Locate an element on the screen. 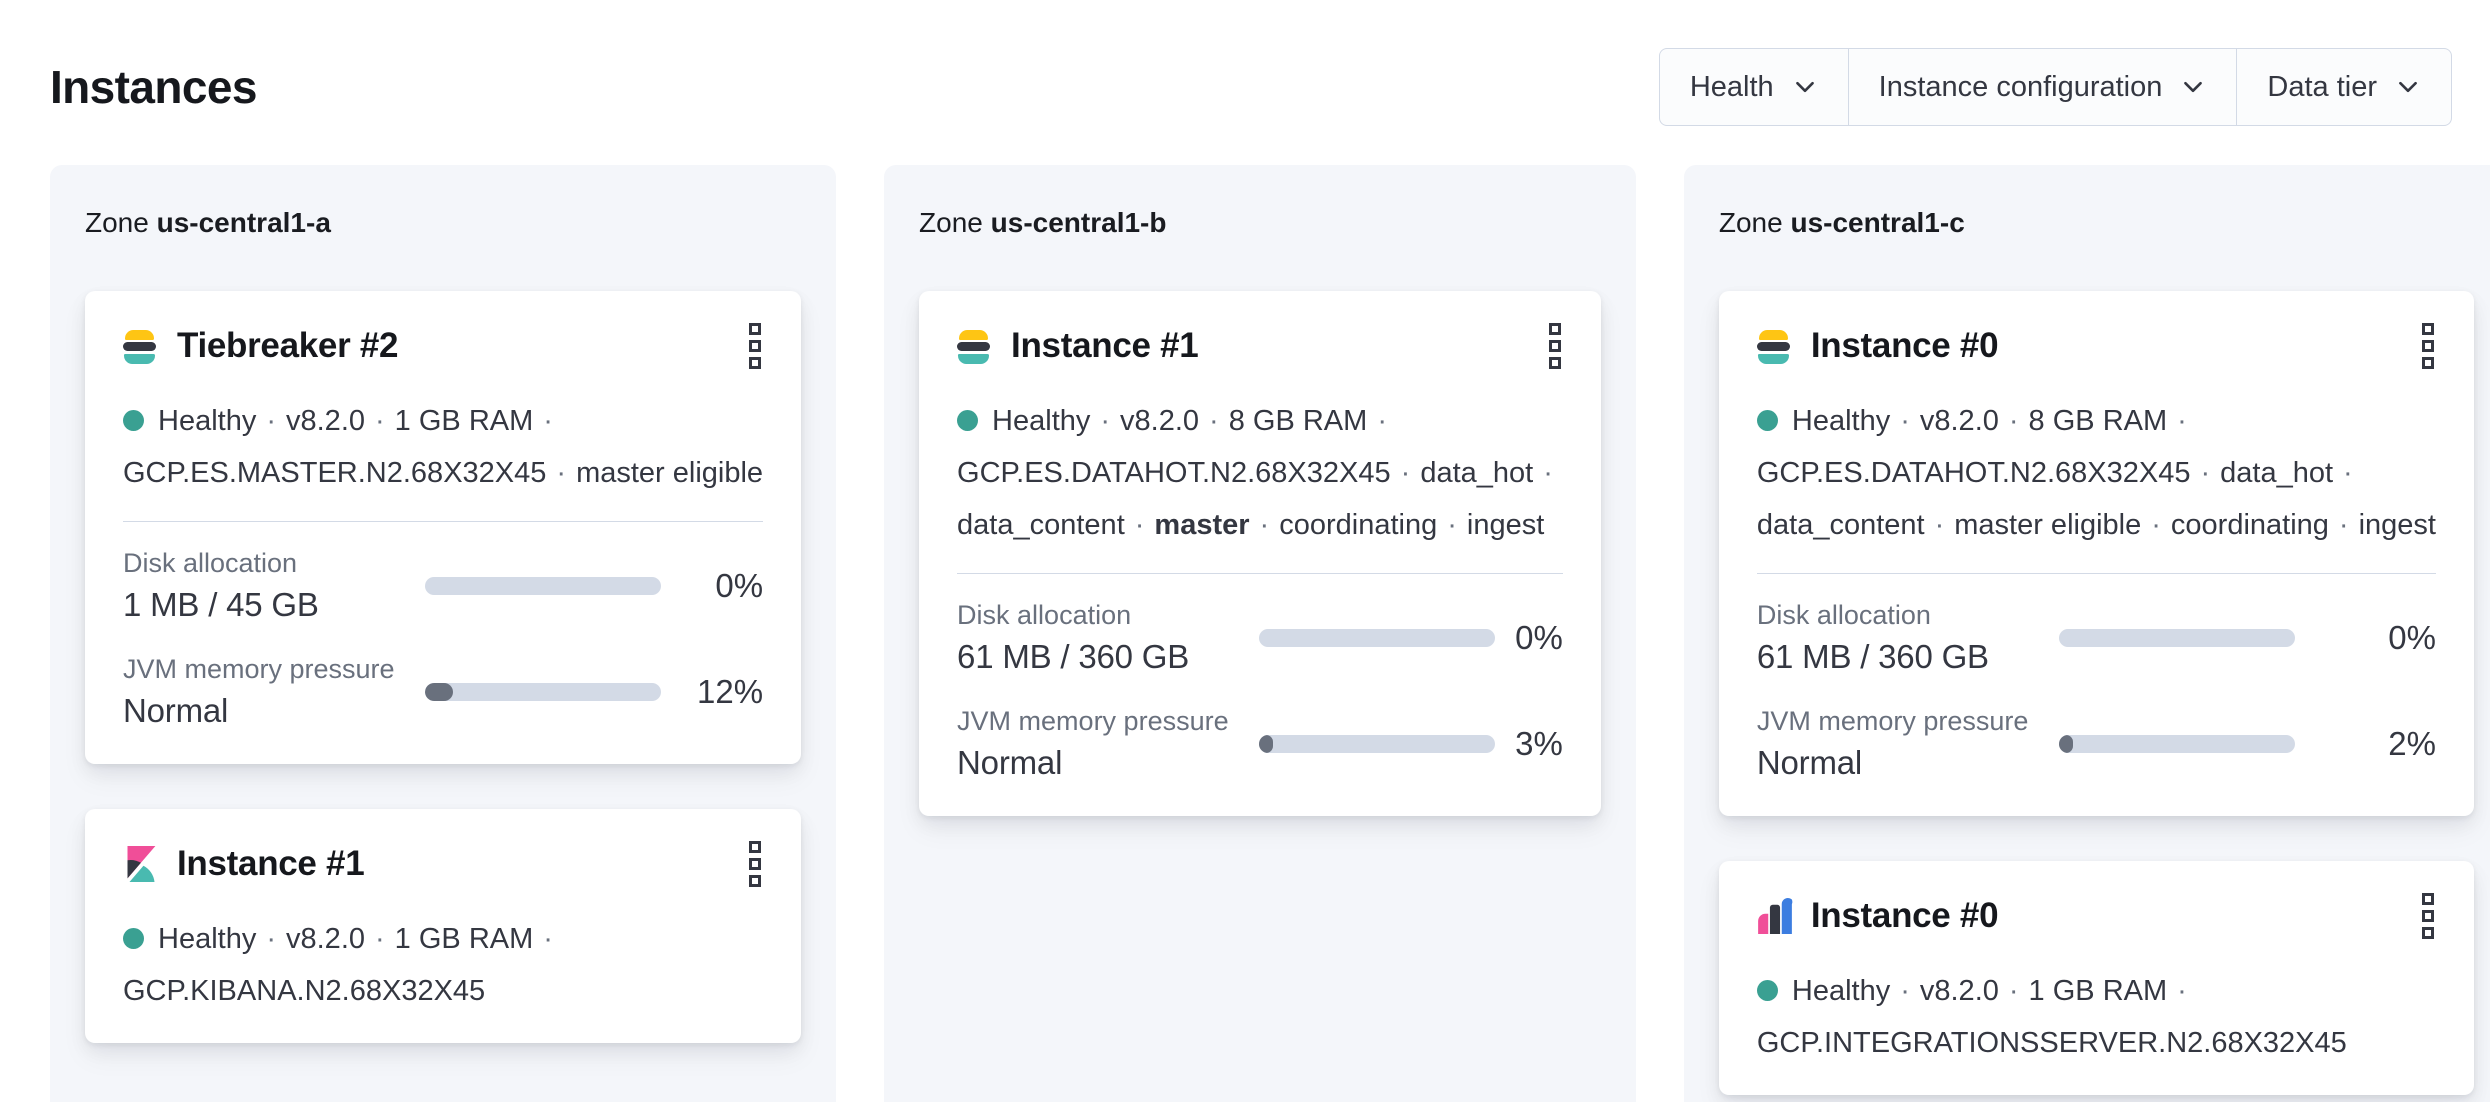 The height and width of the screenshot is (1102, 2490). instance-title: Tiebreaker #2 is located at coordinates (288, 345).